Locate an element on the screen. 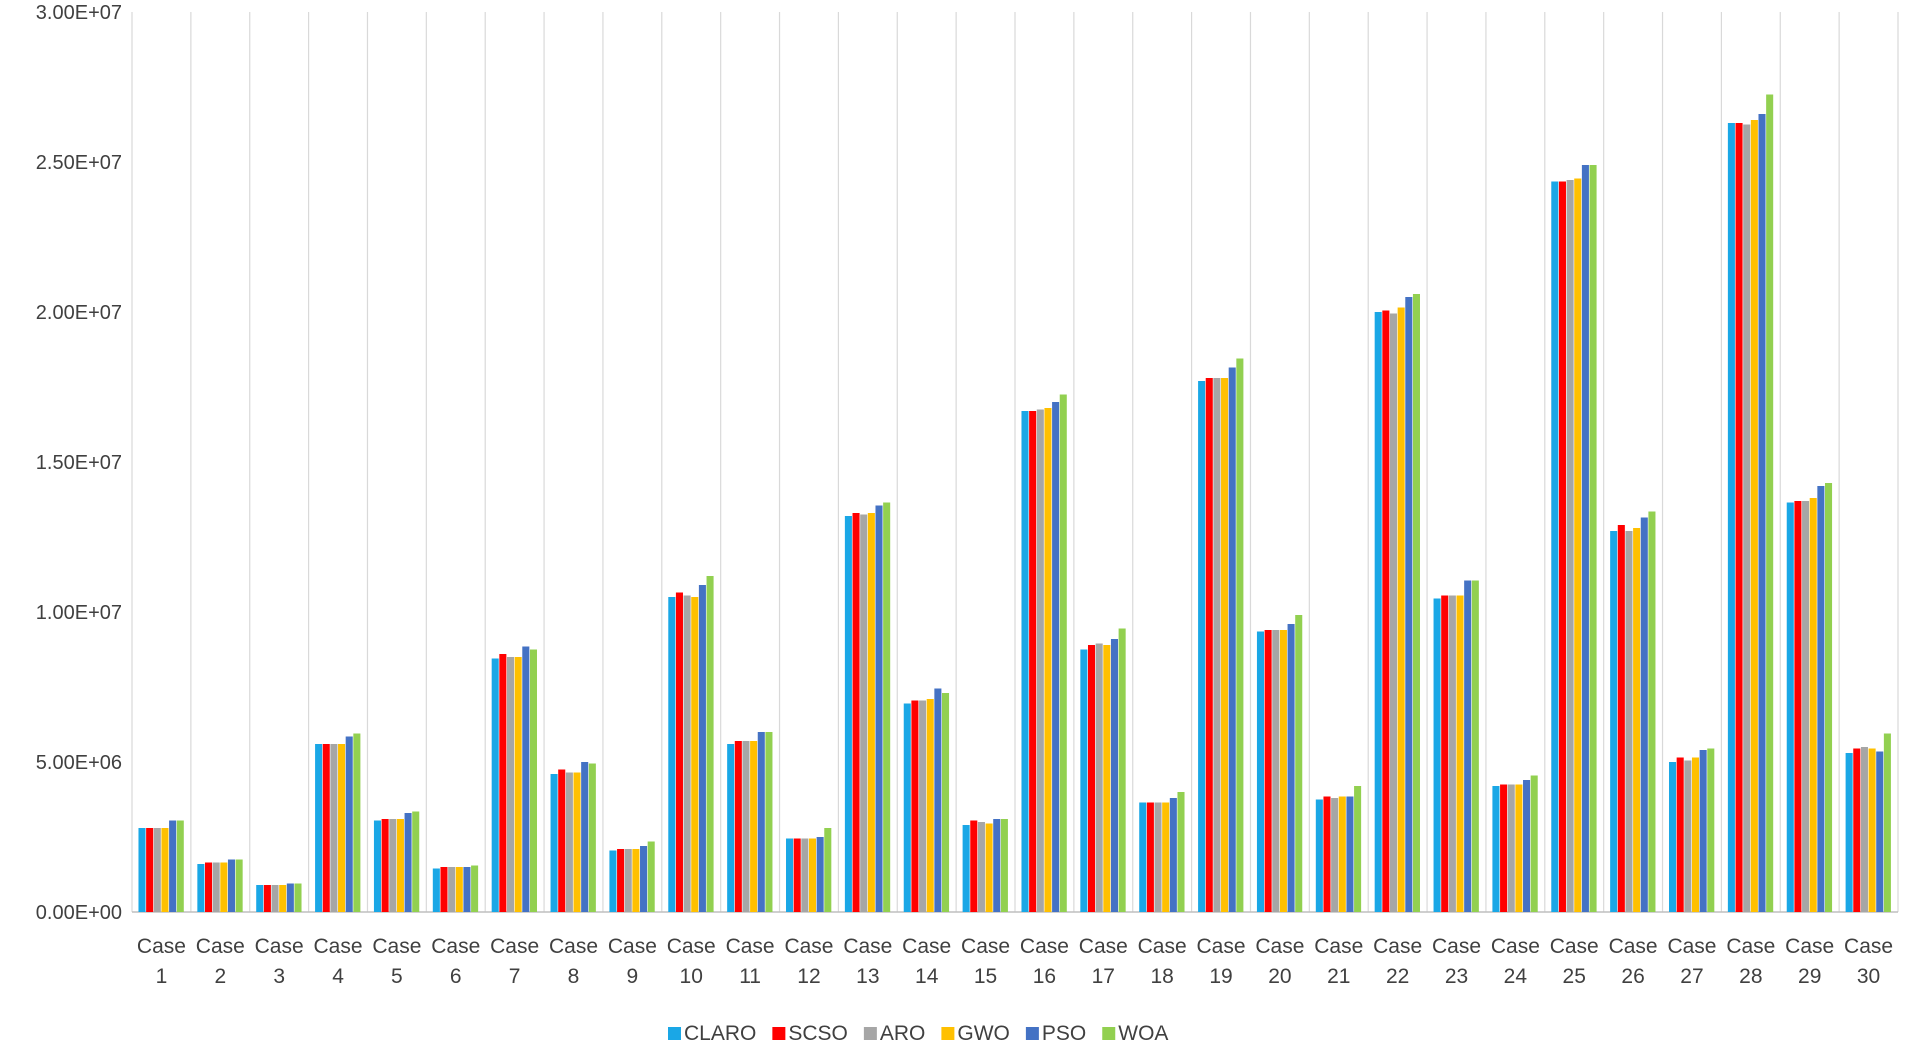  x-category-label: Case 10 is located at coordinates (691, 961).